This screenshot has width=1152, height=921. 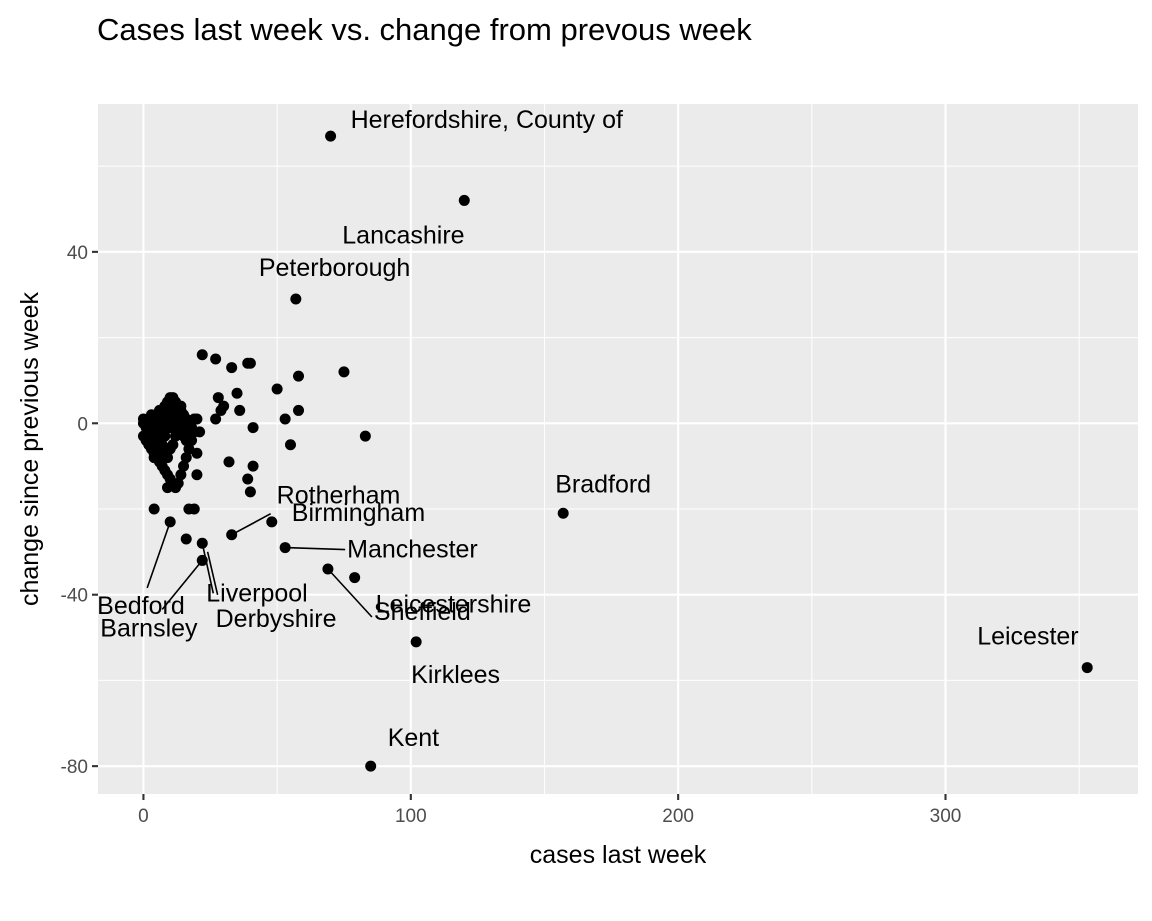 What do you see at coordinates (403, 235) in the screenshot?
I see `point-label: Lancashire` at bounding box center [403, 235].